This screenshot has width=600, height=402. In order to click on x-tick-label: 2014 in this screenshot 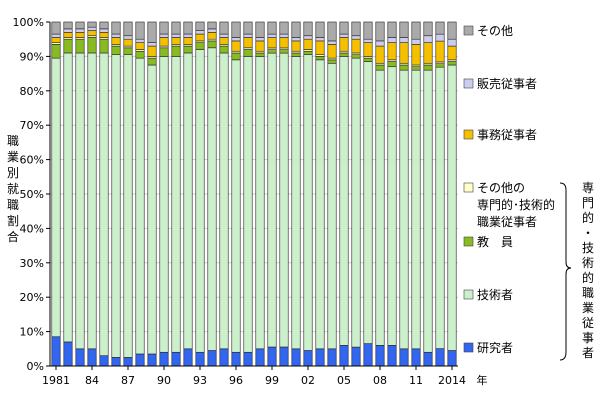, I will do `click(452, 380)`.